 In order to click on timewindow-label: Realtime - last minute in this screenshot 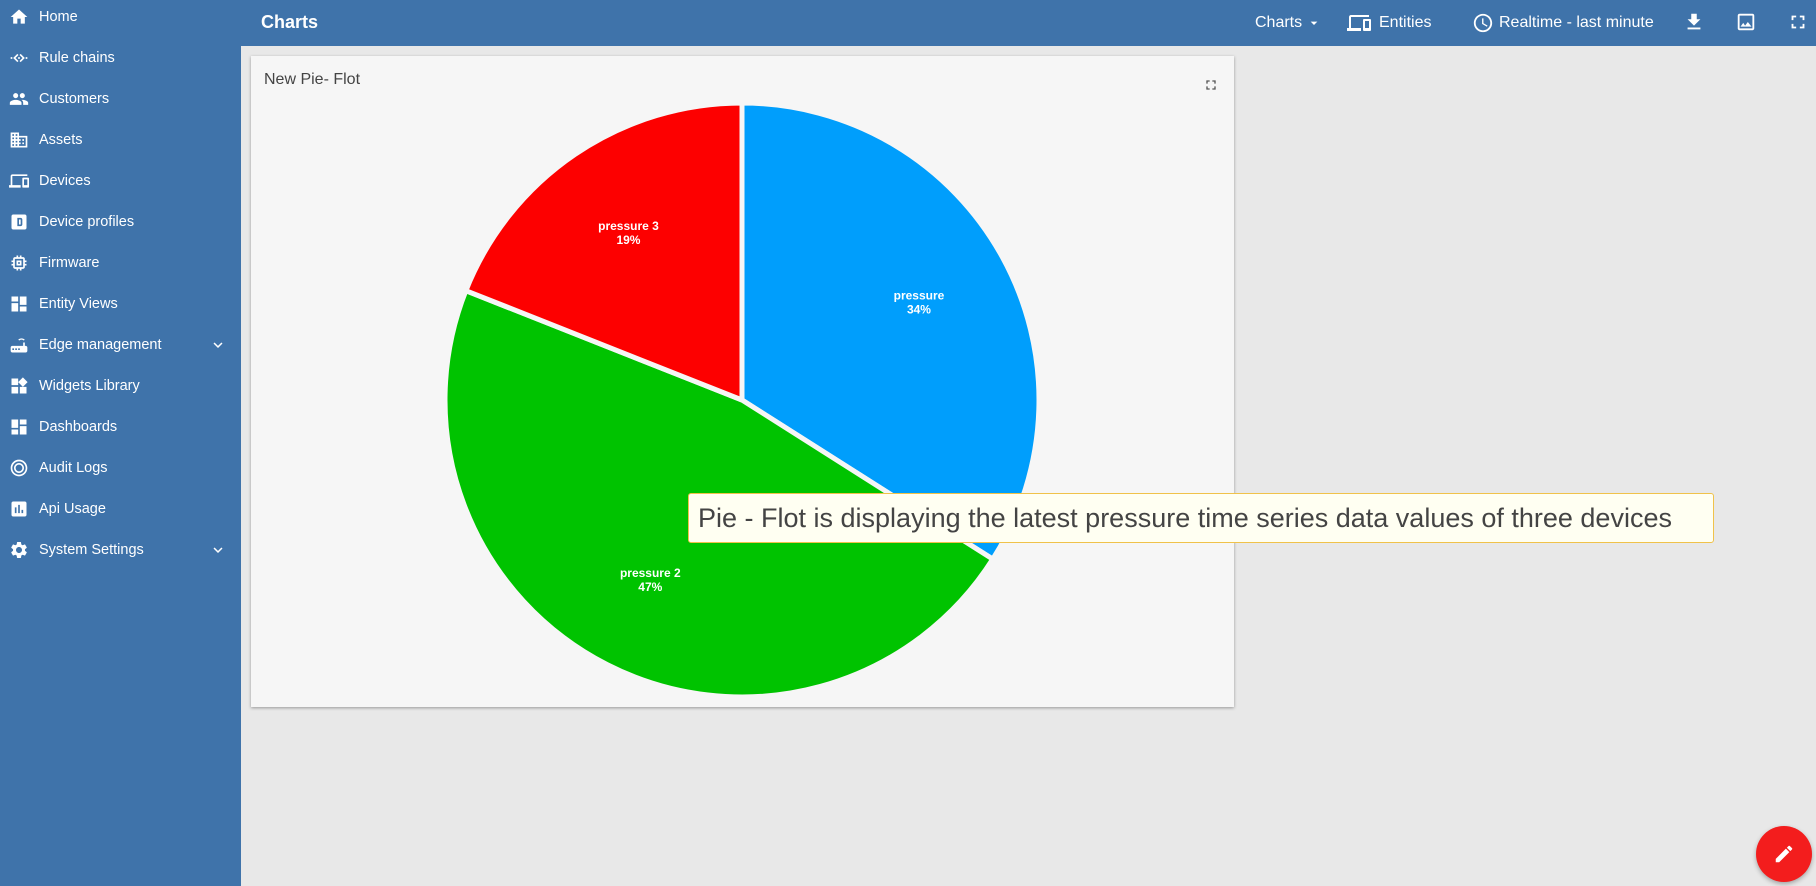, I will do `click(1576, 22)`.